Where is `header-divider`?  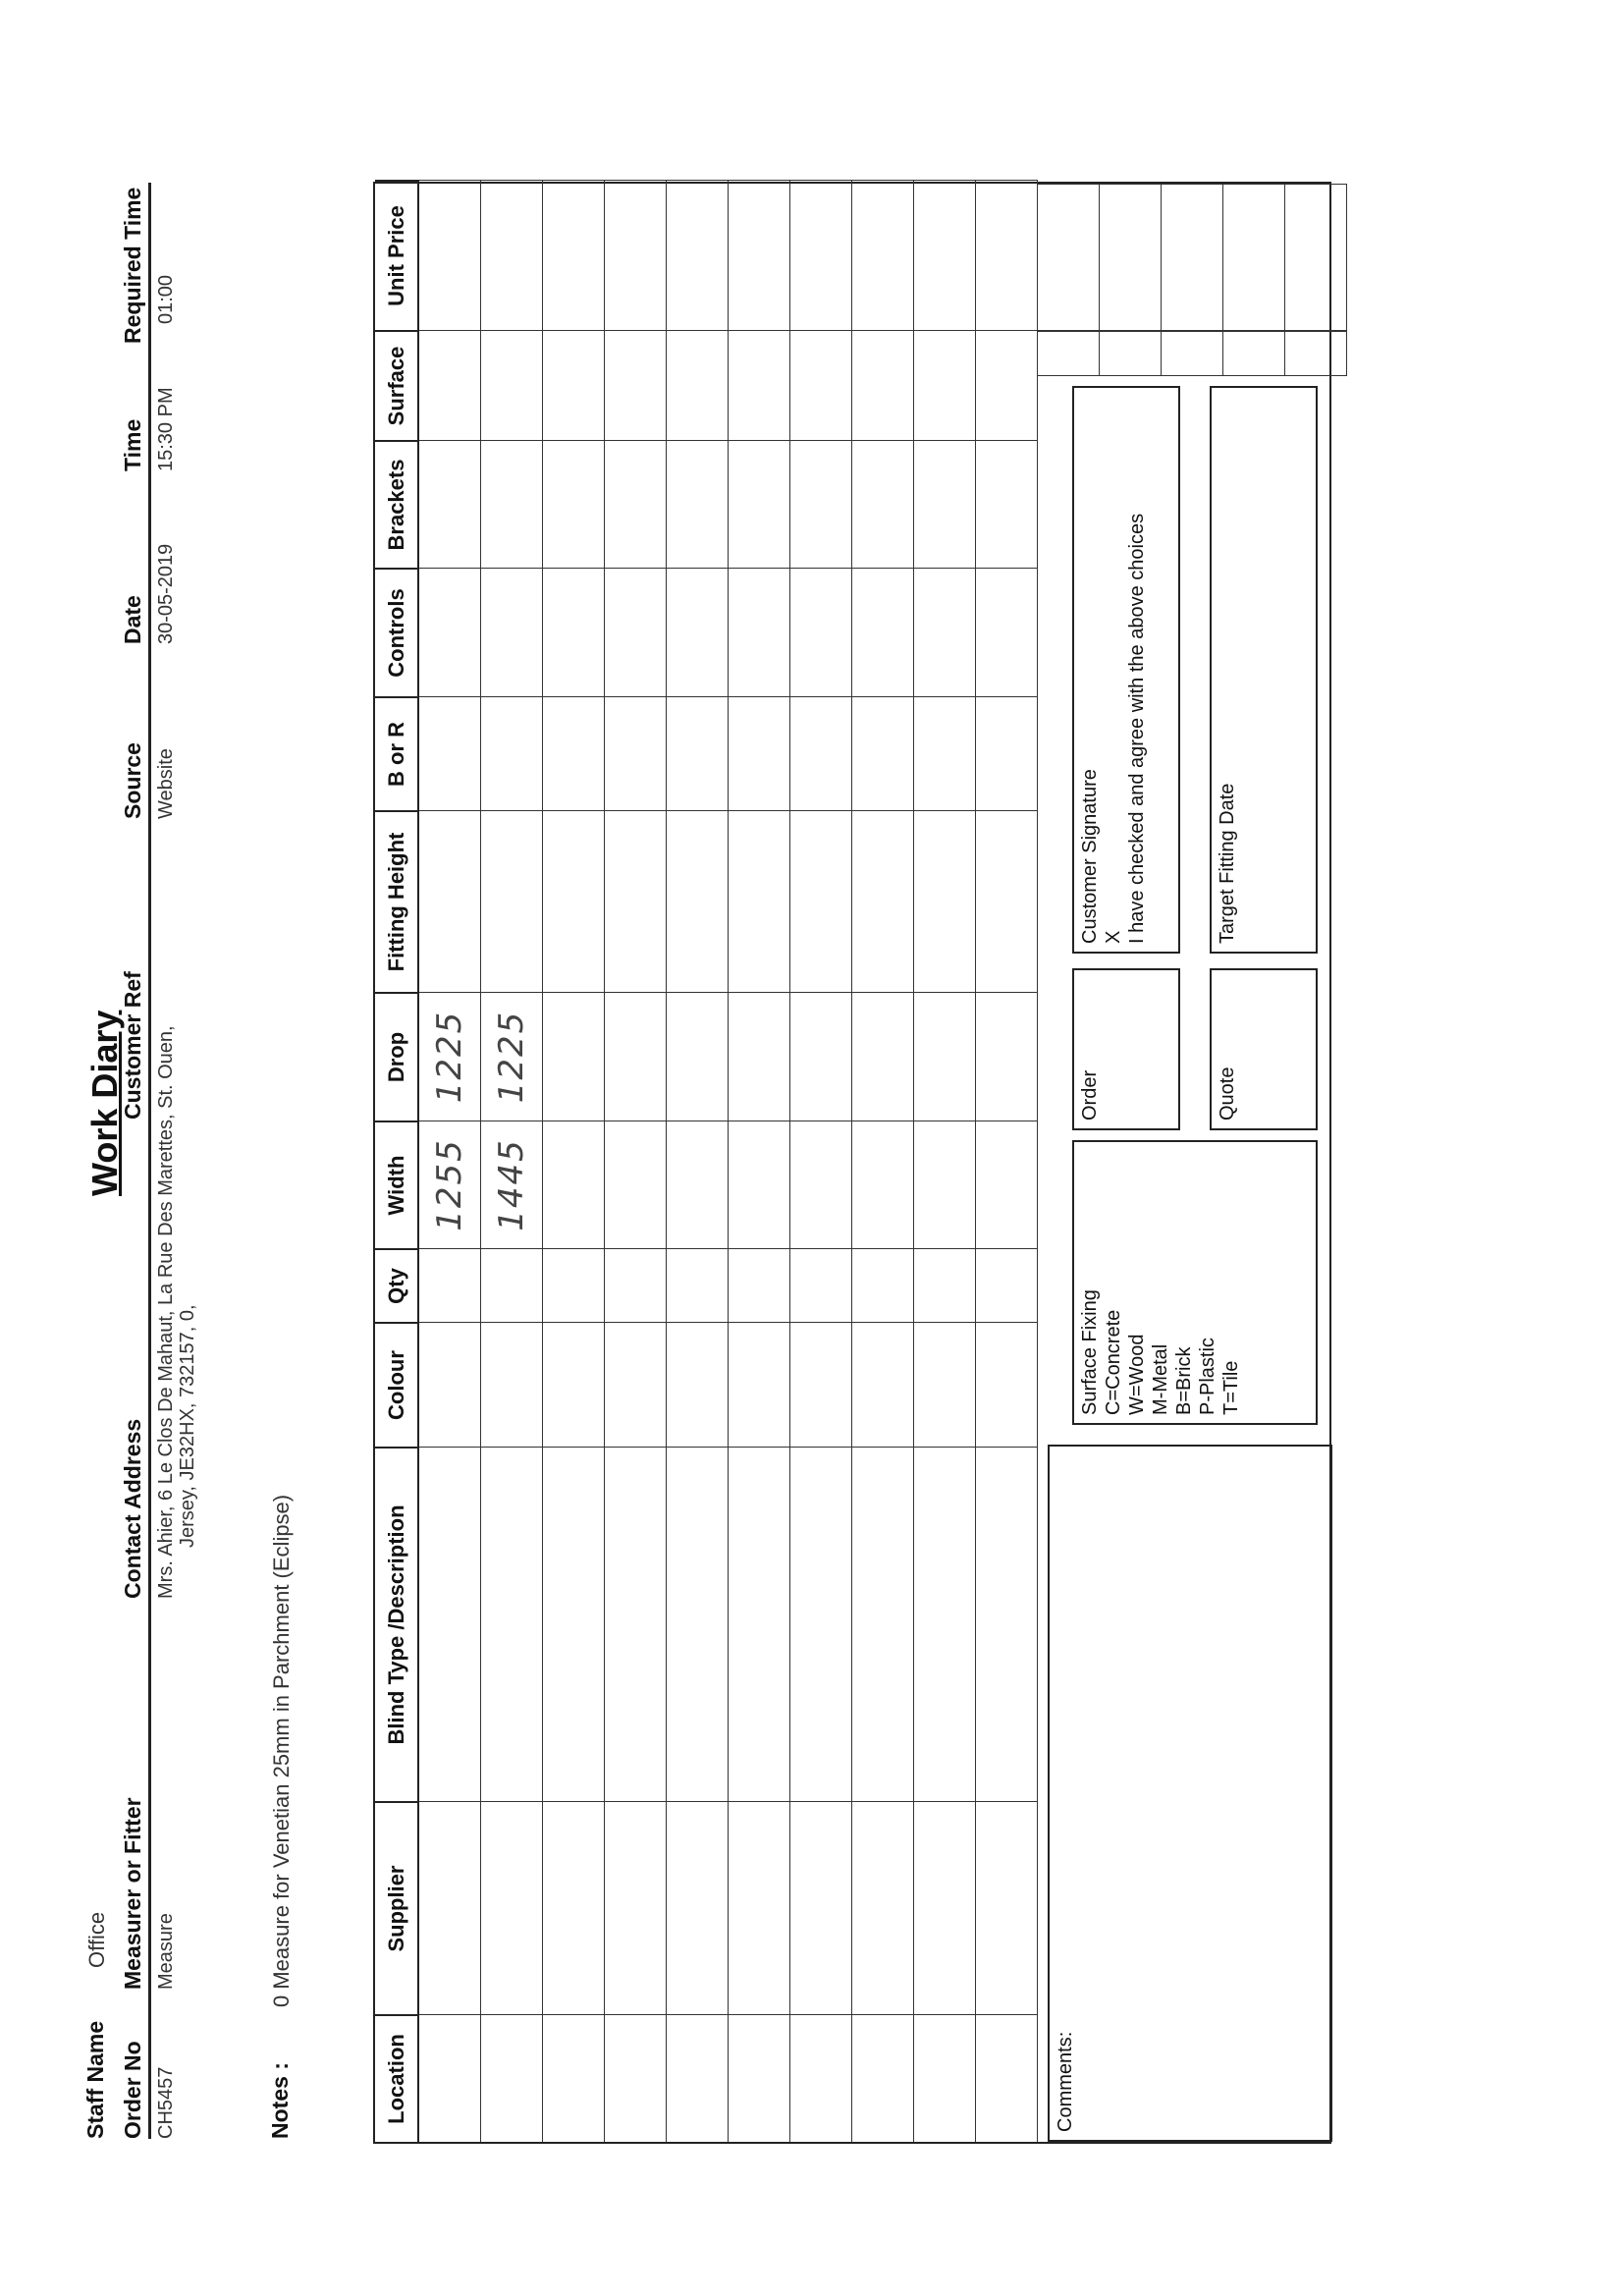
header-divider is located at coordinates (149, 1161).